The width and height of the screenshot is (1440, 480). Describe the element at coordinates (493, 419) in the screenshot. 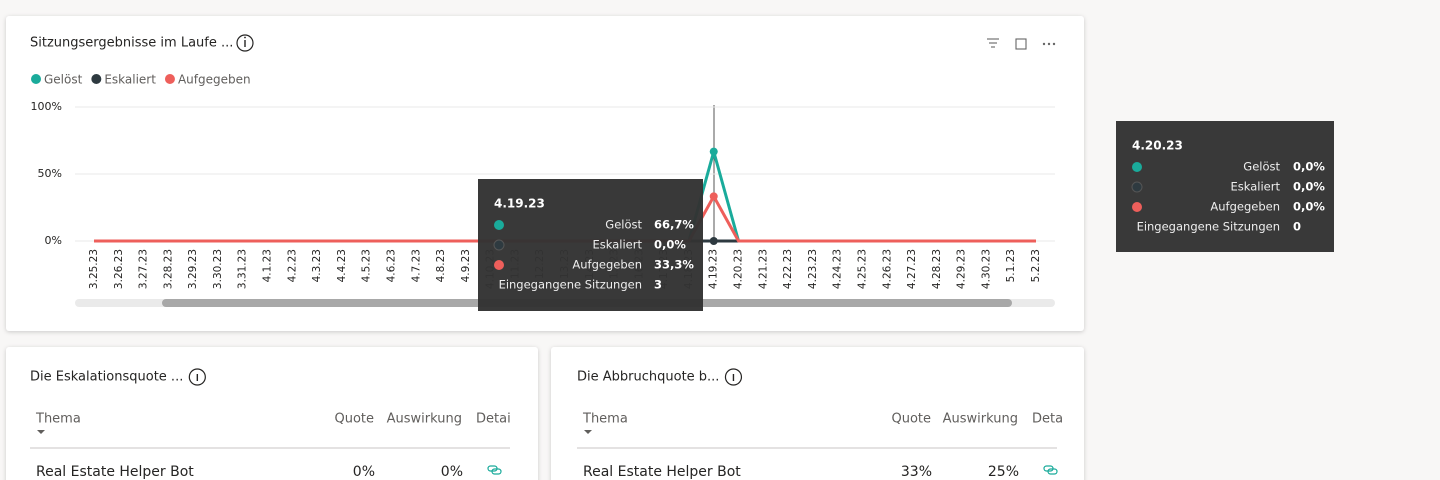

I see `column-header: Detai` at that location.